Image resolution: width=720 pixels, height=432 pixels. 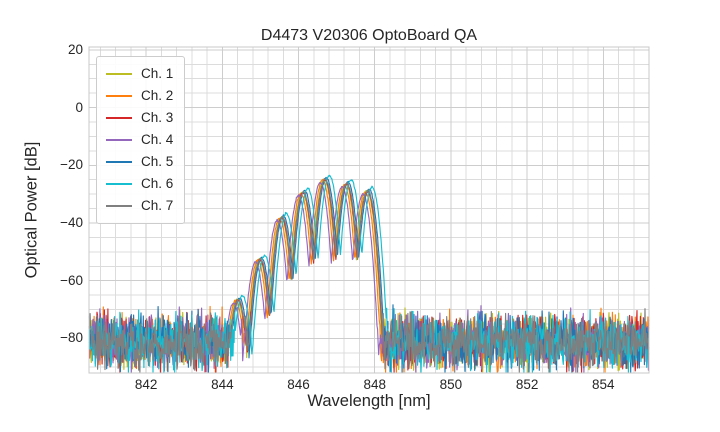 I want to click on legend-entry-ch-4: Ch. 4, so click(x=139, y=140).